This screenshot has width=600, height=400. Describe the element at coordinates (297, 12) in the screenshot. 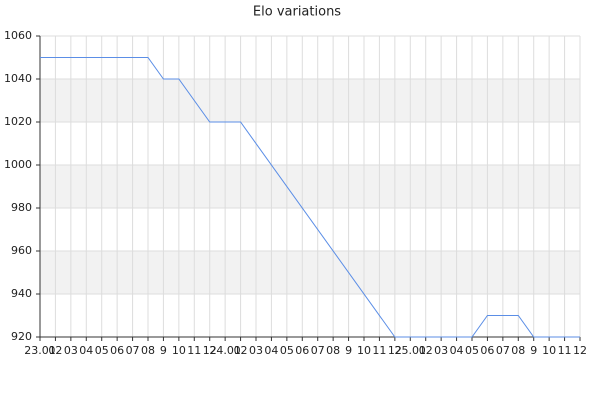

I see `chart-title: Elo variations` at that location.